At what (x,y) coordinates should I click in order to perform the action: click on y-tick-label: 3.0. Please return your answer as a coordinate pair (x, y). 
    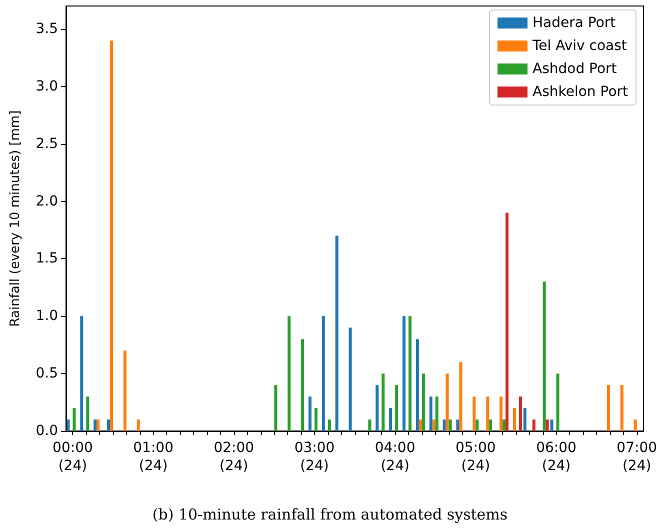
    Looking at the image, I should click on (47, 86).